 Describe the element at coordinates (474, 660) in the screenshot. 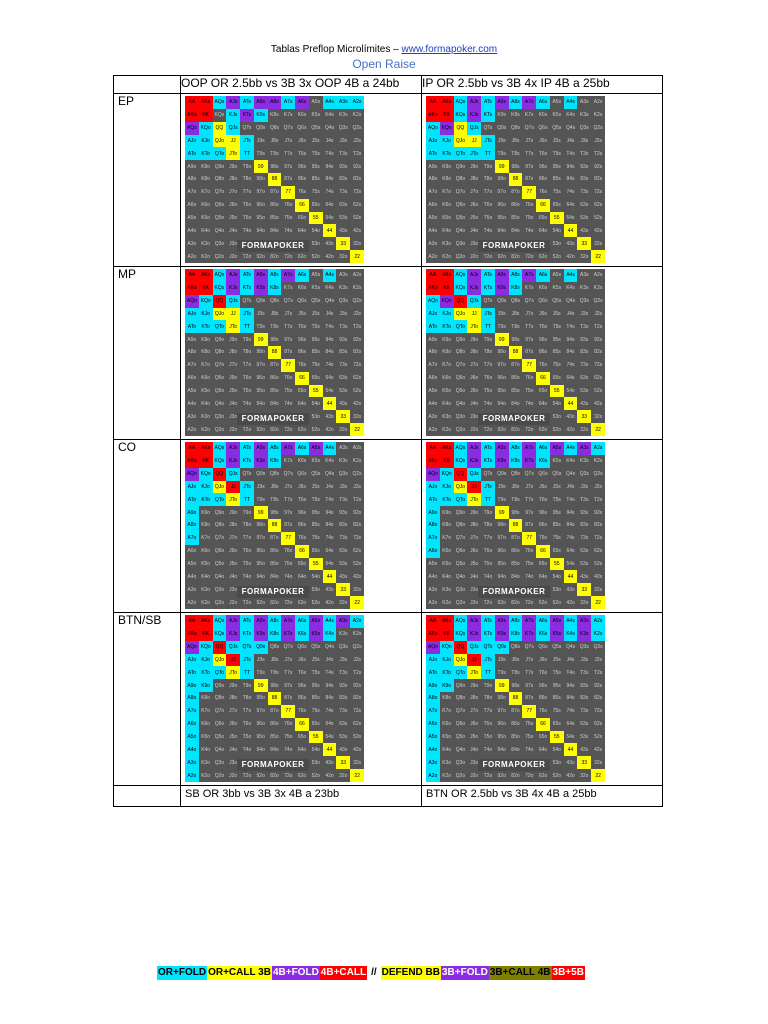

I see `hand-cell: JJ` at that location.